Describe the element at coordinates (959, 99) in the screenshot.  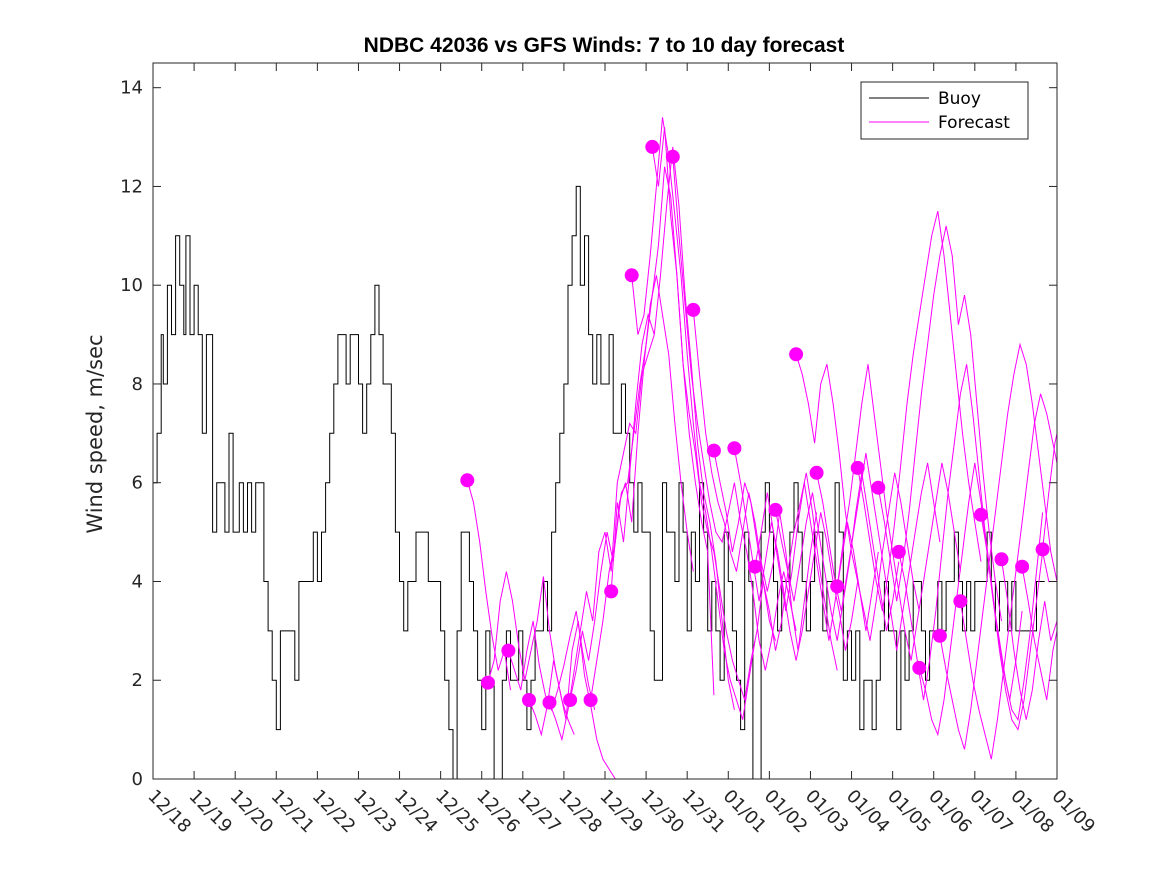
I see `legend-buoy-label: Buoy` at that location.